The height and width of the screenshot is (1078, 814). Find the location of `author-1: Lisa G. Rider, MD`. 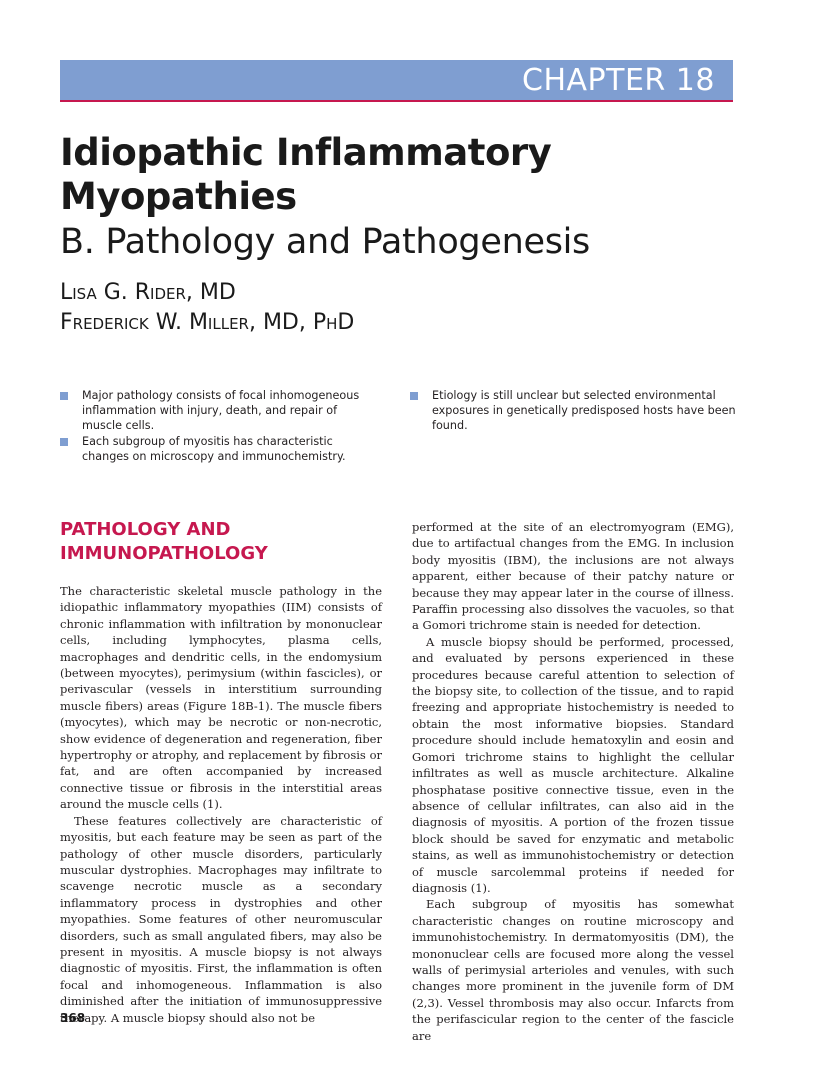

author-1: Lisa G. Rider, MD is located at coordinates (148, 292).